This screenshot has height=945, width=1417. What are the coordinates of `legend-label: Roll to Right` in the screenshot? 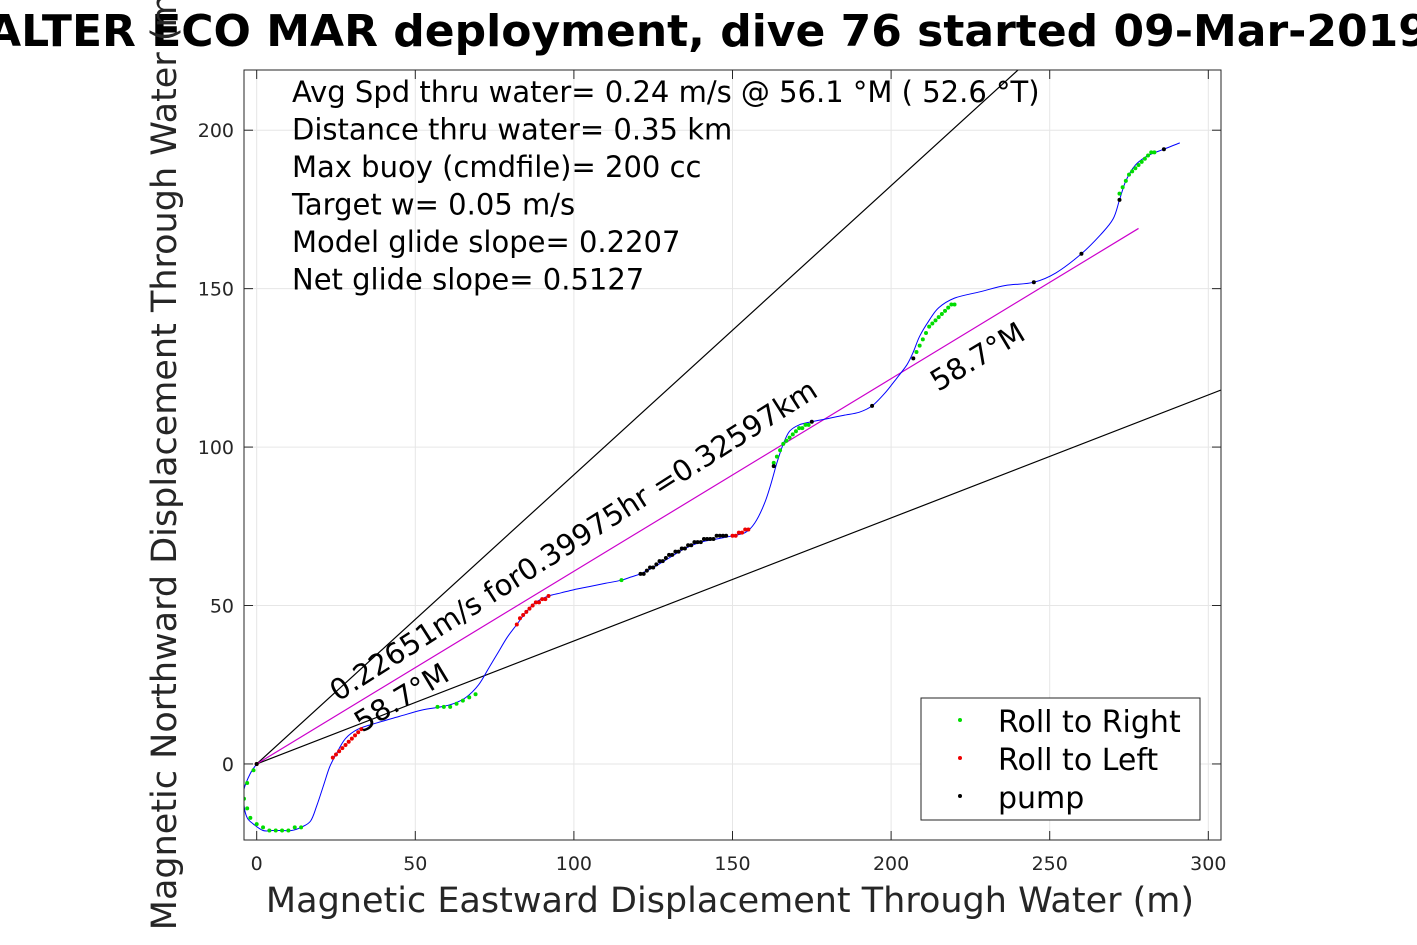 It's located at (1089, 722).